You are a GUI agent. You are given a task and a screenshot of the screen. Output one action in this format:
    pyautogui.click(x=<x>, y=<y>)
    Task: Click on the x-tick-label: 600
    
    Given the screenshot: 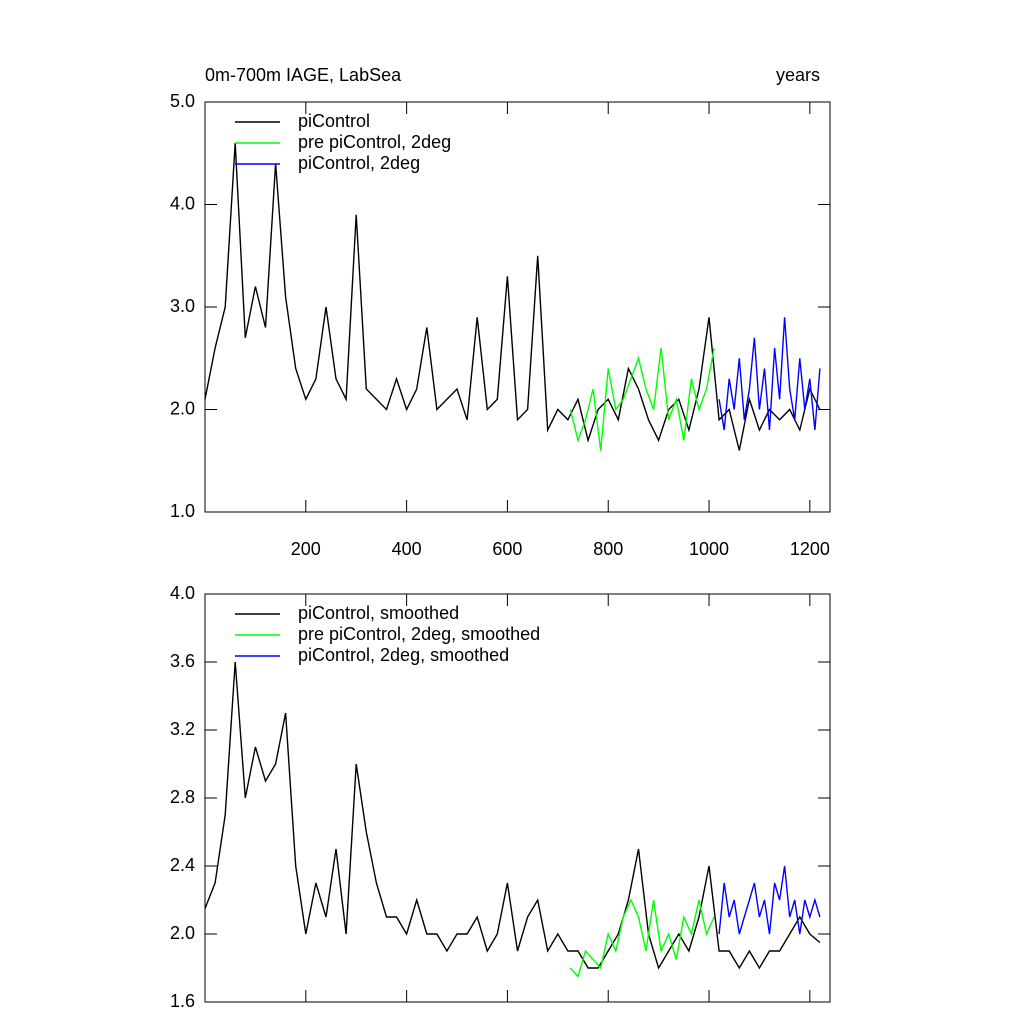 What is the action you would take?
    pyautogui.click(x=507, y=549)
    